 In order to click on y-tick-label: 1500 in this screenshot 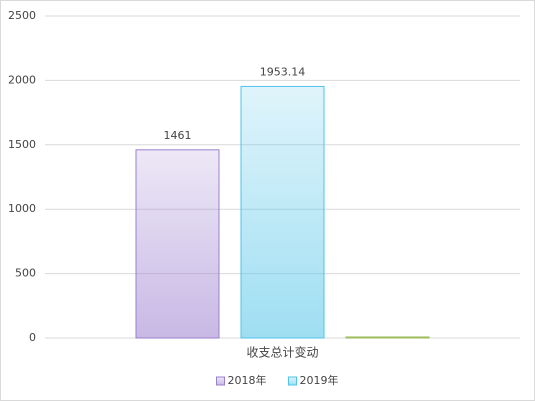, I will do `click(22, 144)`.